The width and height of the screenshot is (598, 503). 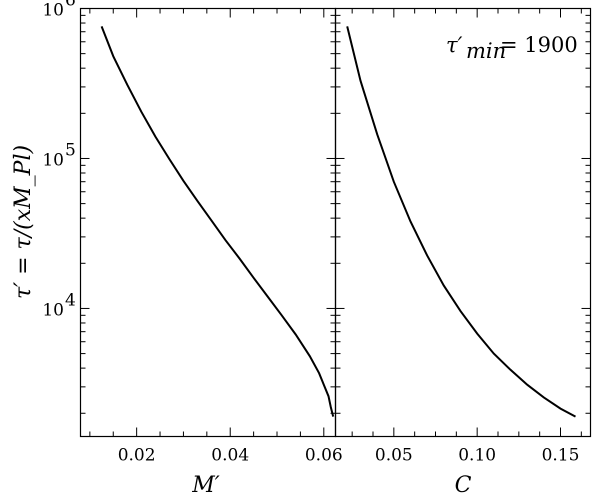 I want to click on y-tick-label-exponent: 5, so click(x=70, y=150).